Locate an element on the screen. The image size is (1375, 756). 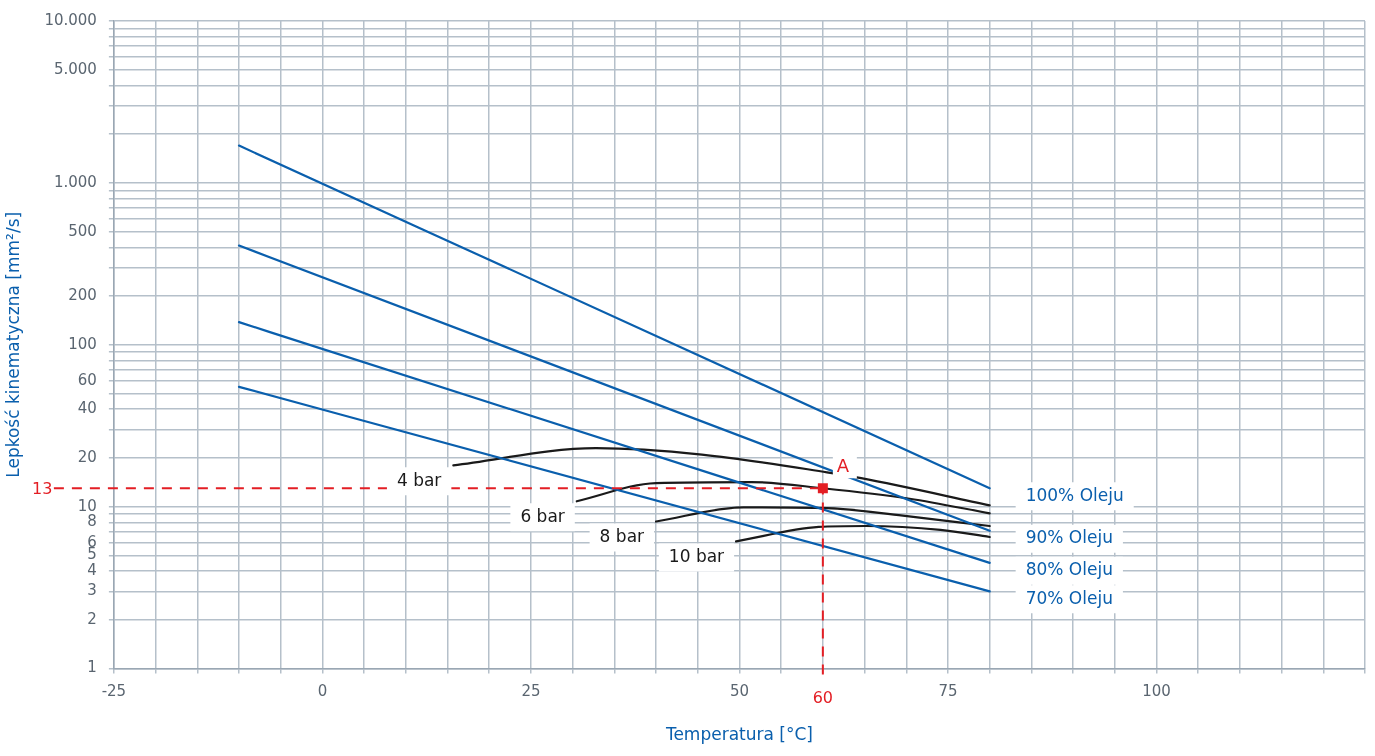
y-tick-label: 1.000 is located at coordinates (75, 181).